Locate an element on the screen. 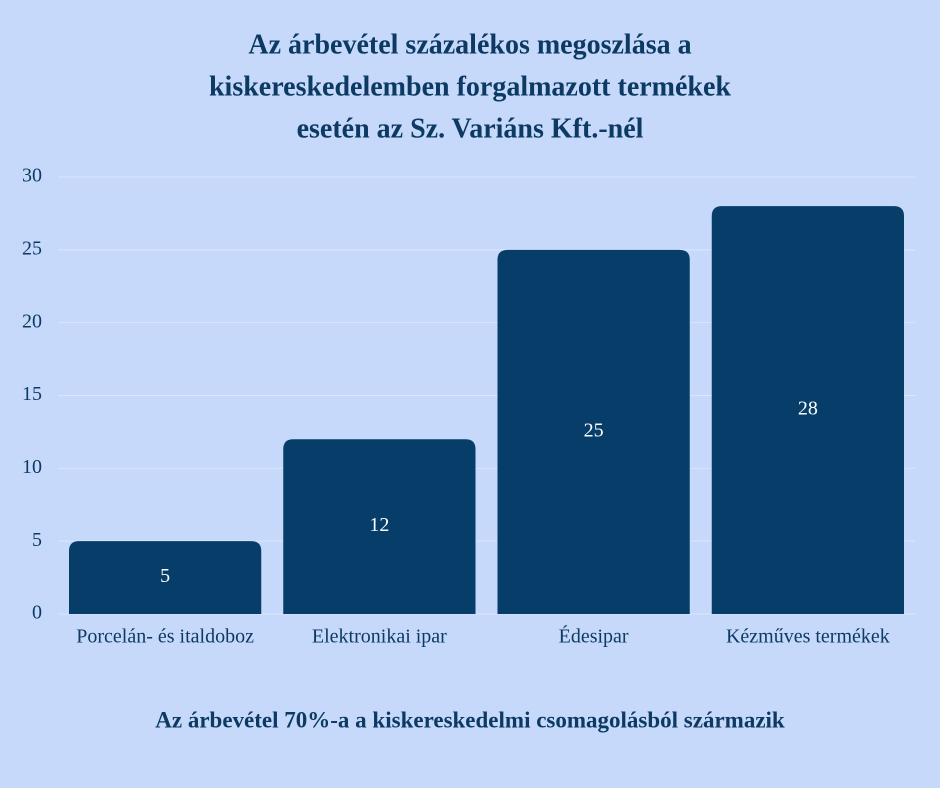  y-tick-label: 15 is located at coordinates (32, 394).